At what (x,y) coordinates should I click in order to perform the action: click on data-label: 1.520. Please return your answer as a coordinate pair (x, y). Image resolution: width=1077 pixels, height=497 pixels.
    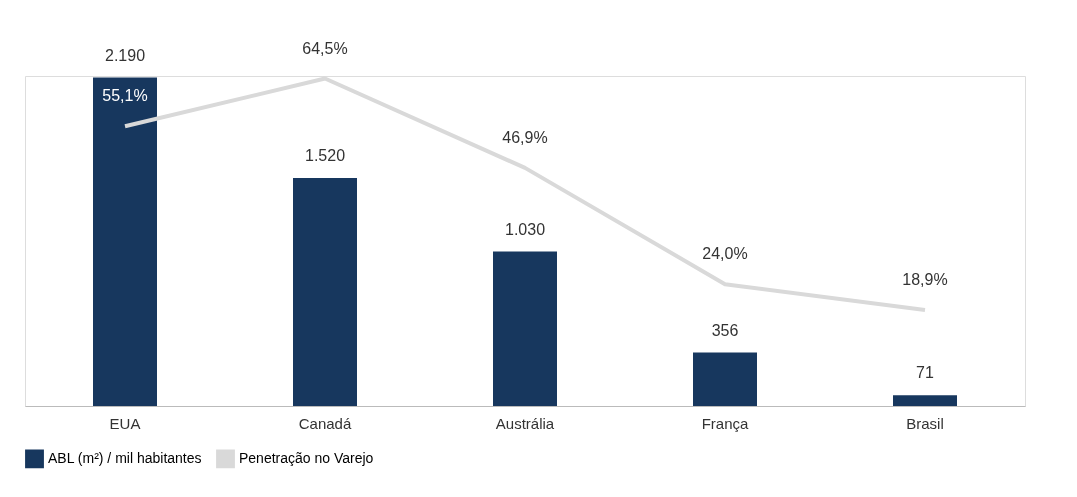
    Looking at the image, I should click on (325, 155).